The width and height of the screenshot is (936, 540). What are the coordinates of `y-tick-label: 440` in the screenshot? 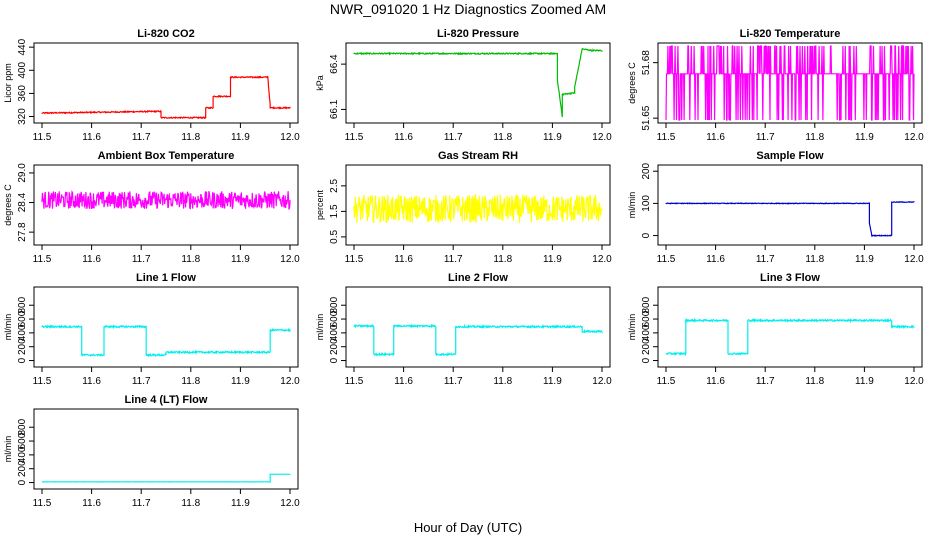 It's located at (22, 46).